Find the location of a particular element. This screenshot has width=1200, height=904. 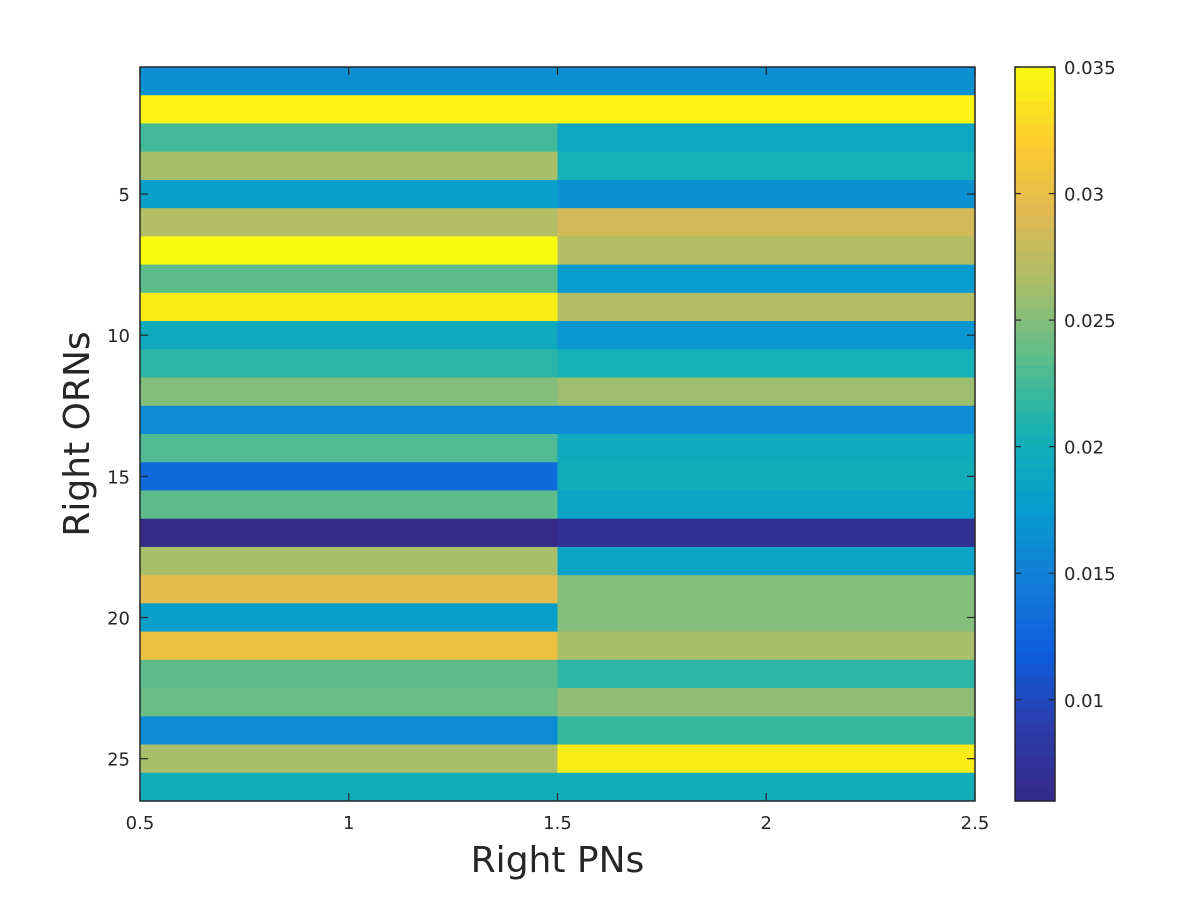

heatmap-cell-r4-c2 is located at coordinates (766, 166).